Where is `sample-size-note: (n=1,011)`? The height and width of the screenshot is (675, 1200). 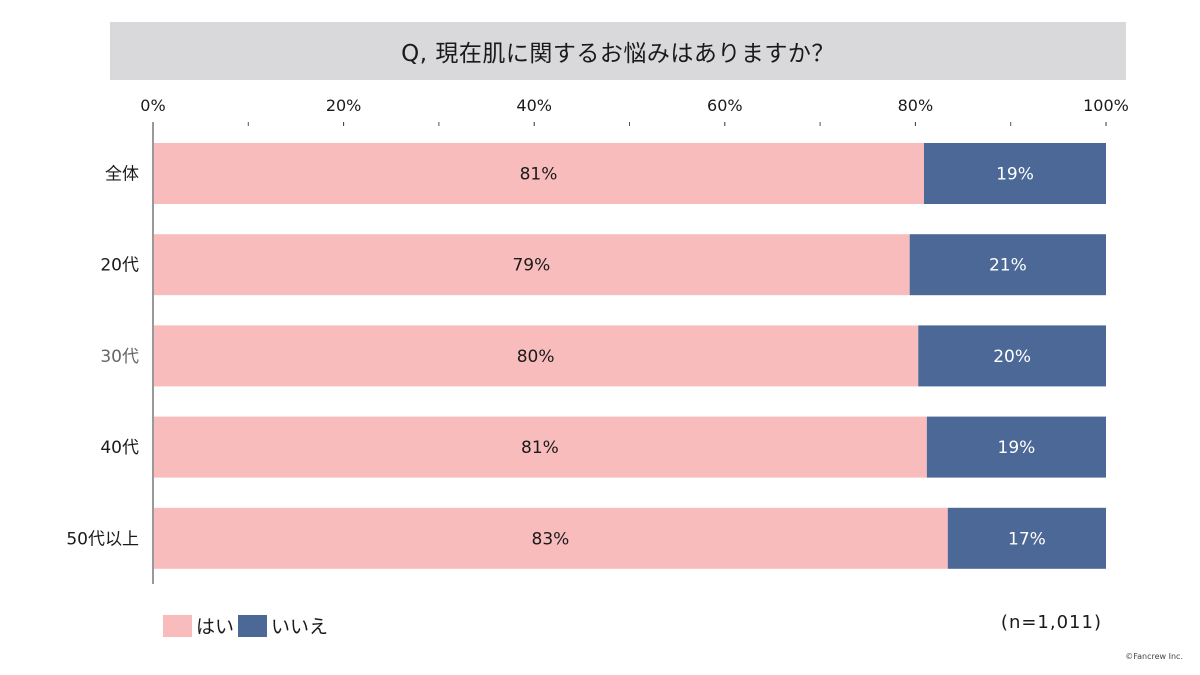 sample-size-note: (n=1,011) is located at coordinates (1051, 622).